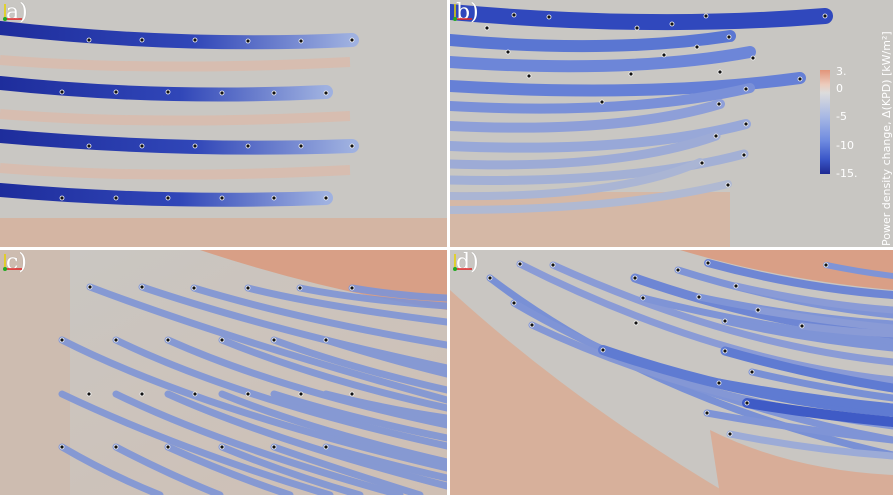 Image resolution: width=893 pixels, height=495 pixels. I want to click on panel-c-label: c), so click(16, 262).